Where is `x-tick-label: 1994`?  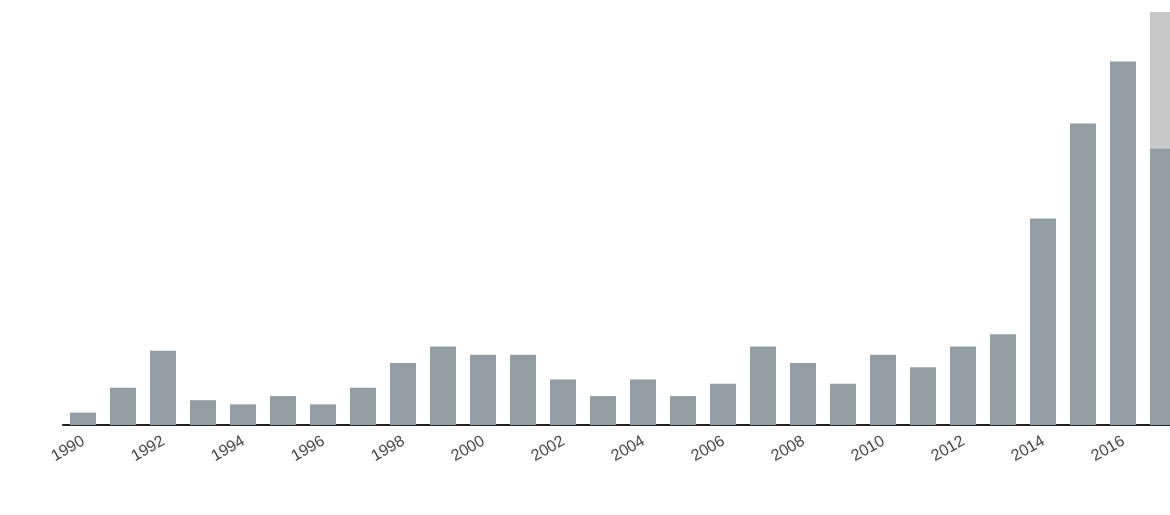 x-tick-label: 1994 is located at coordinates (227, 448).